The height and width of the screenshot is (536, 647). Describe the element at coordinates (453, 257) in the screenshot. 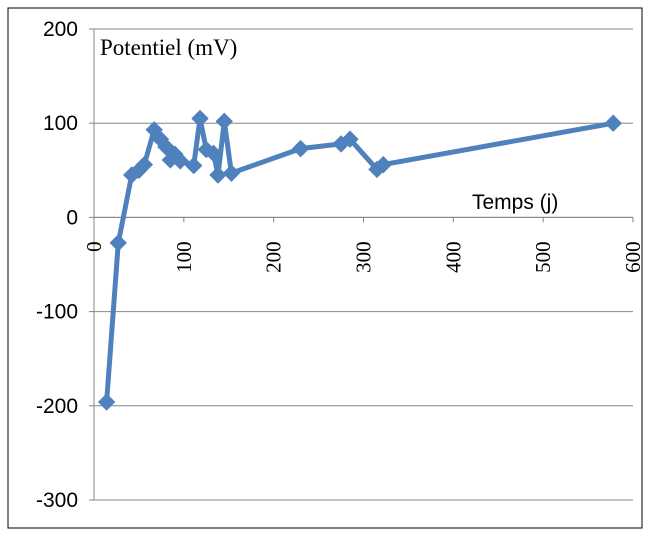

I see `x-tick-label: 400` at that location.